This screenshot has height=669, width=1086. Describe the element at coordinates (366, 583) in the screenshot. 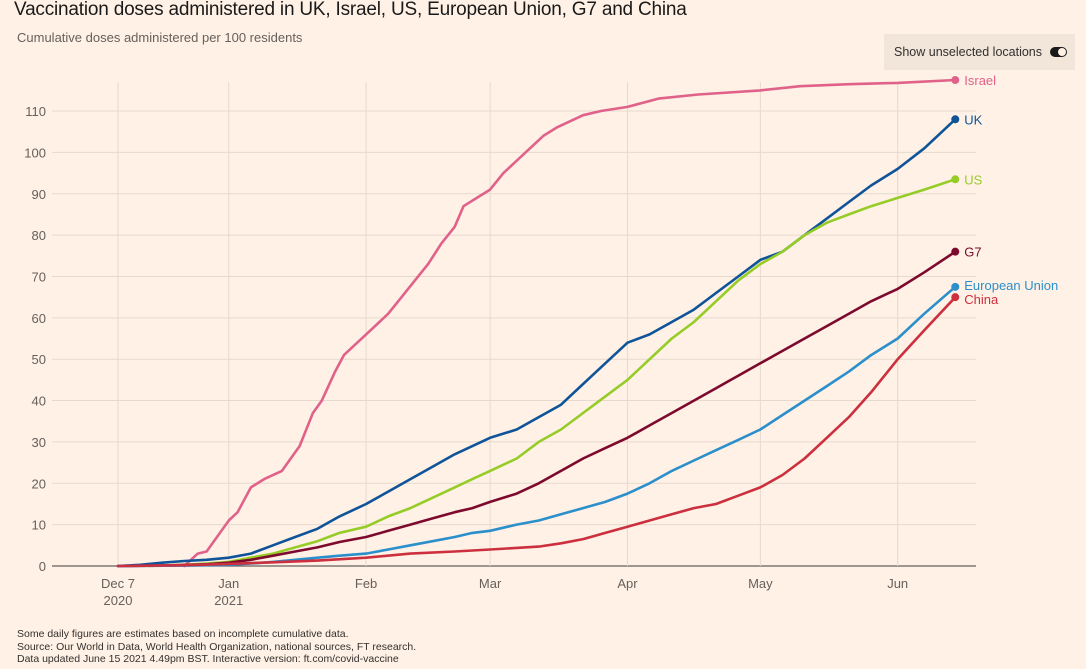

I see `x-tick-label: Feb` at that location.